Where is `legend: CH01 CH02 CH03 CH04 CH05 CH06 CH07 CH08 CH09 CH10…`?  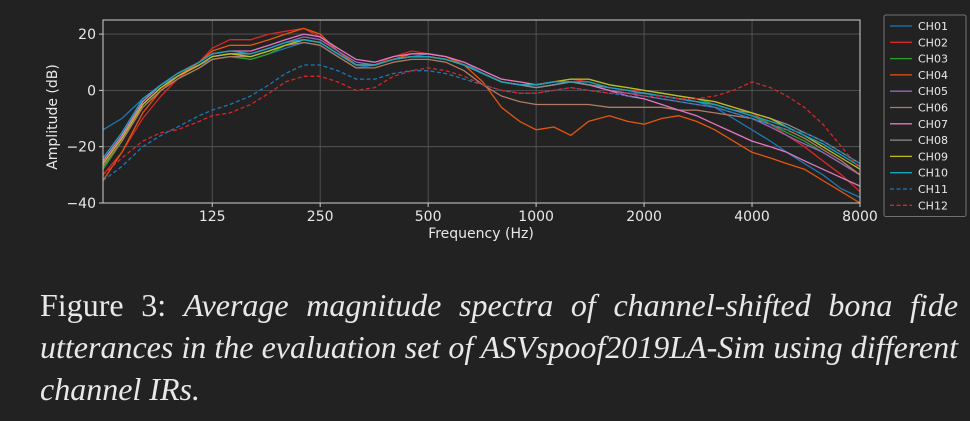
legend: CH01 CH02 CH03 CH04 CH05 CH06 CH07 CH08 CH09 CH10… is located at coordinates (925, 116).